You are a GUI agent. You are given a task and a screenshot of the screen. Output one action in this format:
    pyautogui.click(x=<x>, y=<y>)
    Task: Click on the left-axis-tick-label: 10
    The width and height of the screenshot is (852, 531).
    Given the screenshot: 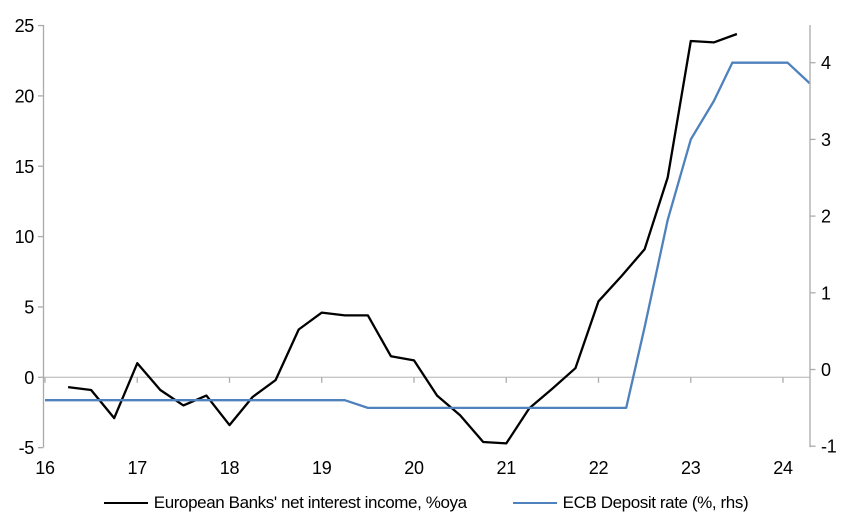 What is the action you would take?
    pyautogui.click(x=25, y=237)
    